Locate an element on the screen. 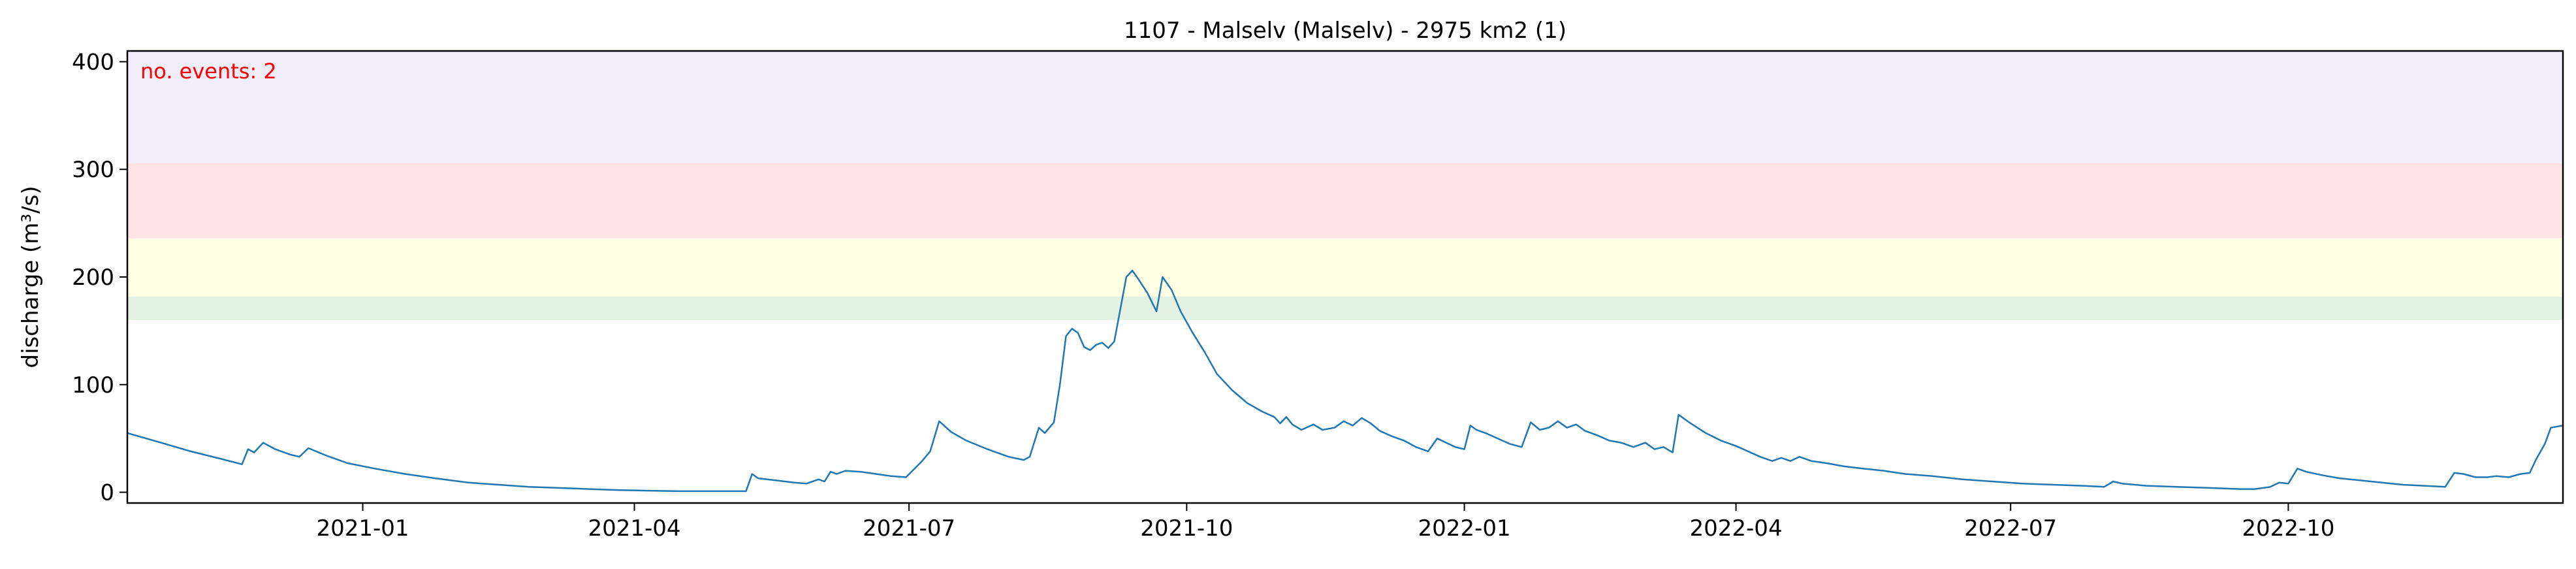  y-tick-label: 200 is located at coordinates (93, 278).